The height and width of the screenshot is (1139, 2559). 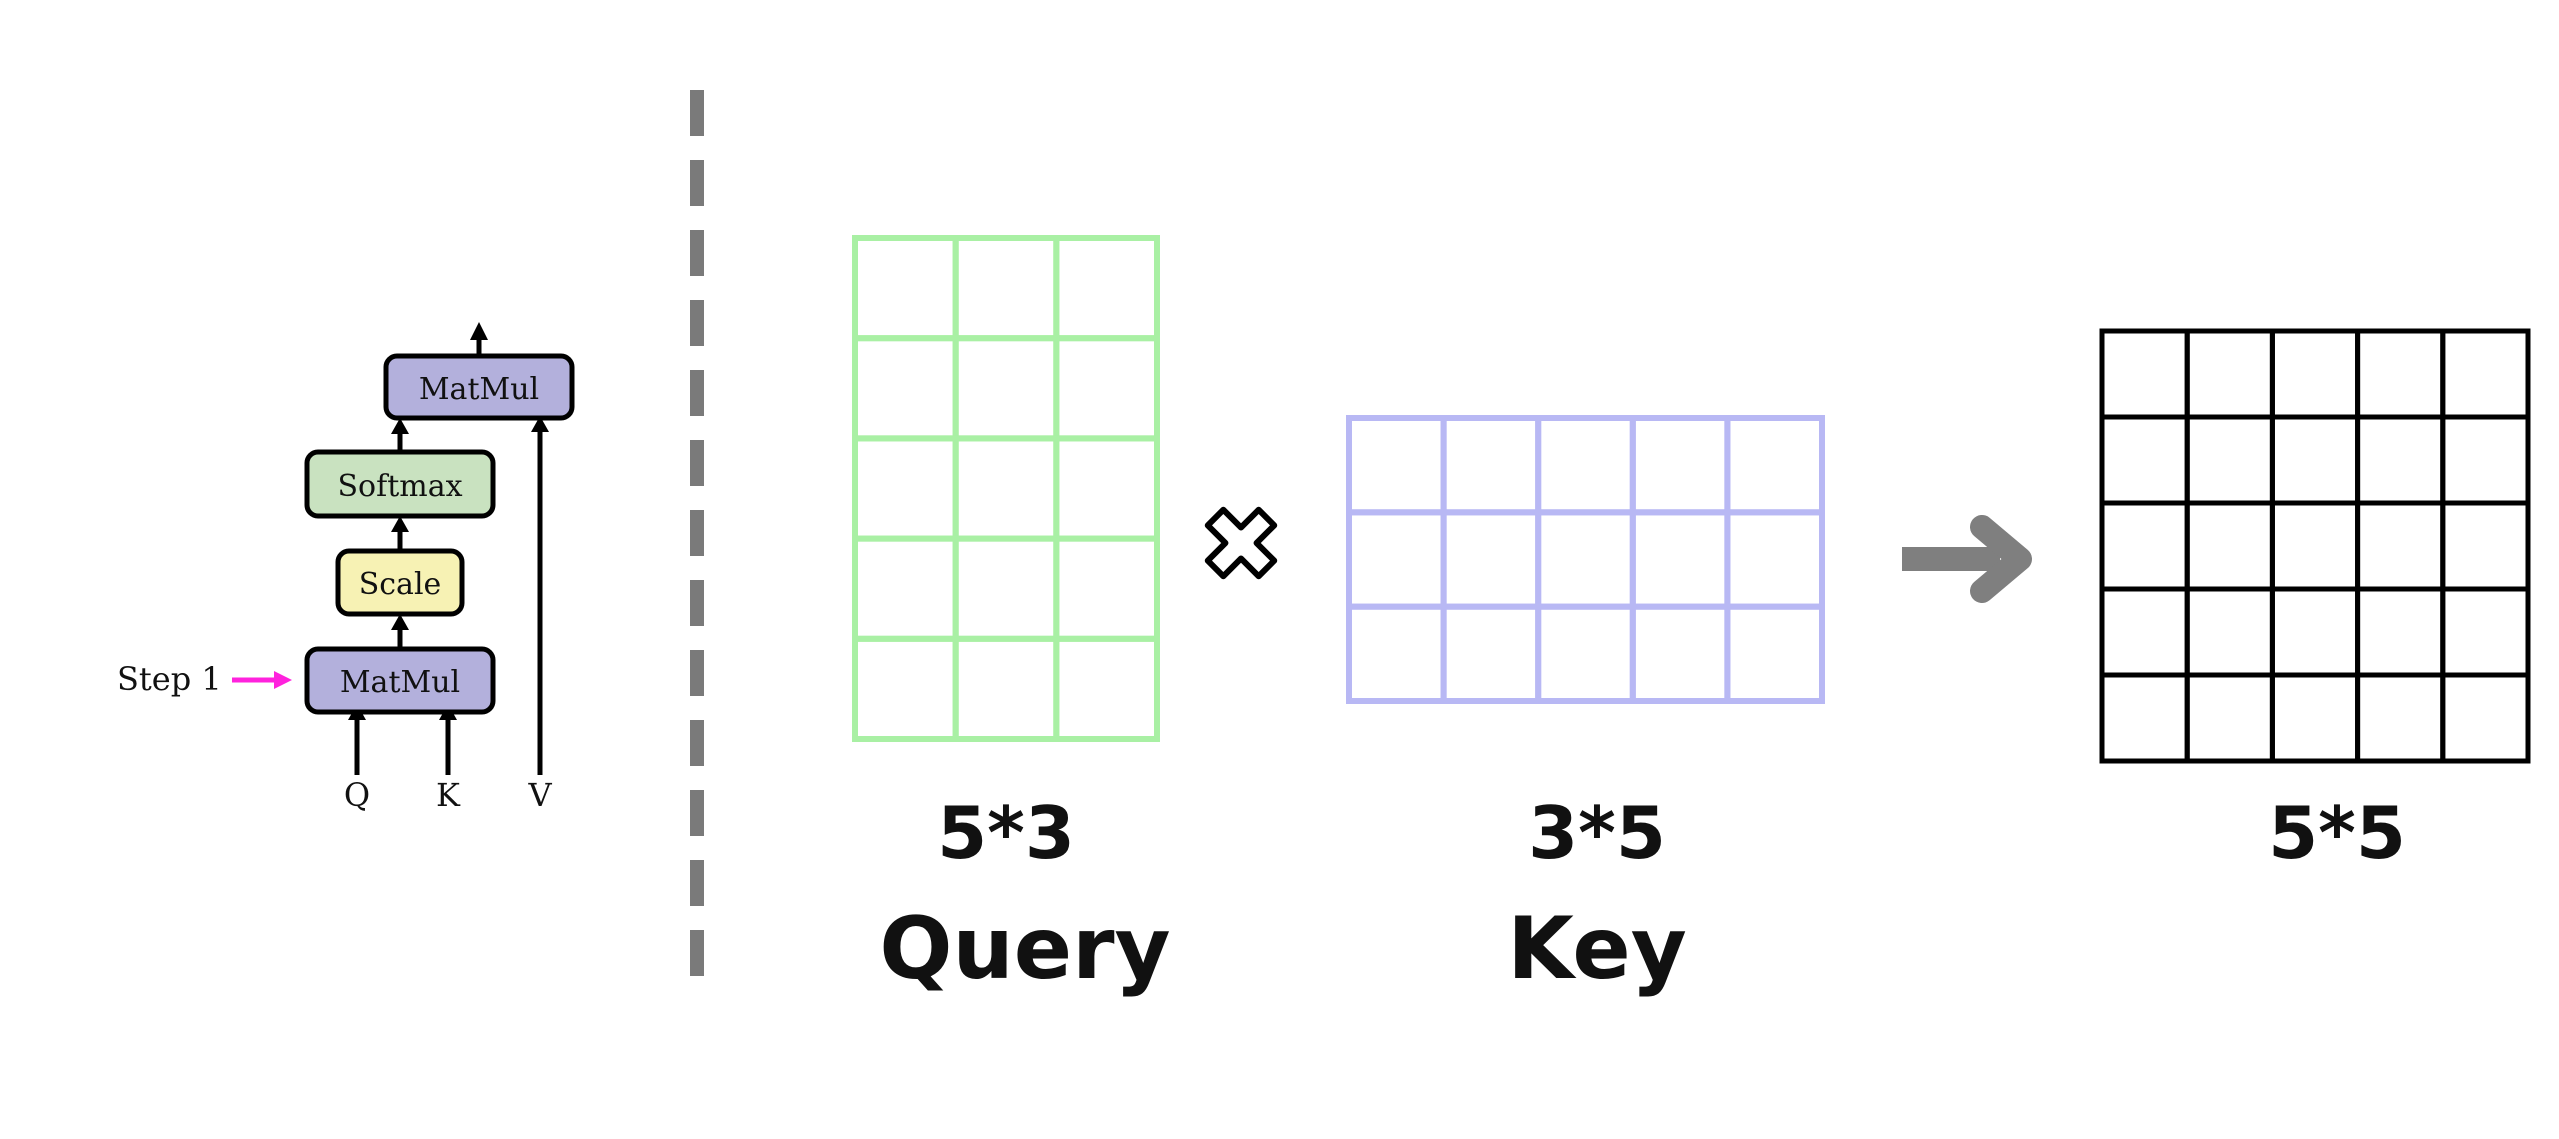 I want to click on result-dims-label: 5*5, so click(x=2337, y=833).